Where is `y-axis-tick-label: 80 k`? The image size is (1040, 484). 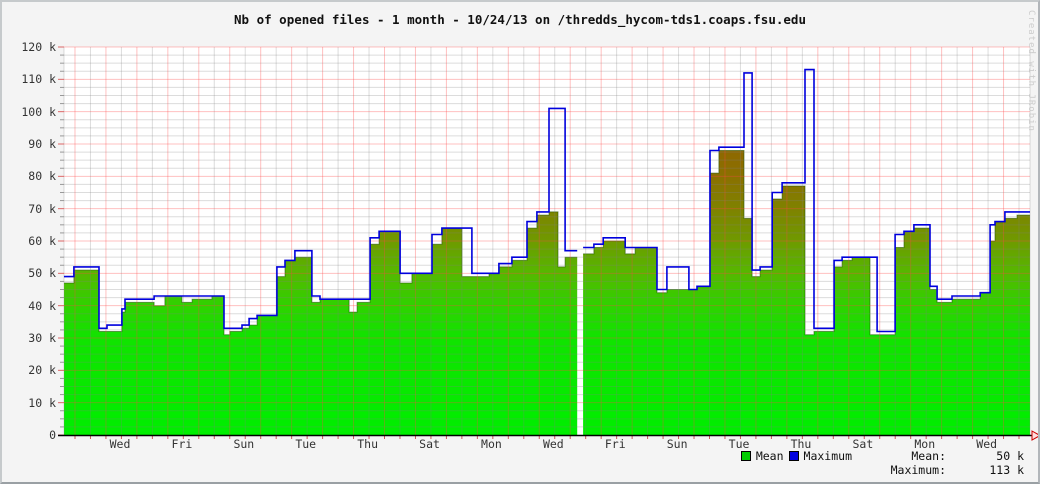
y-axis-tick-label: 80 k is located at coordinates (42, 176).